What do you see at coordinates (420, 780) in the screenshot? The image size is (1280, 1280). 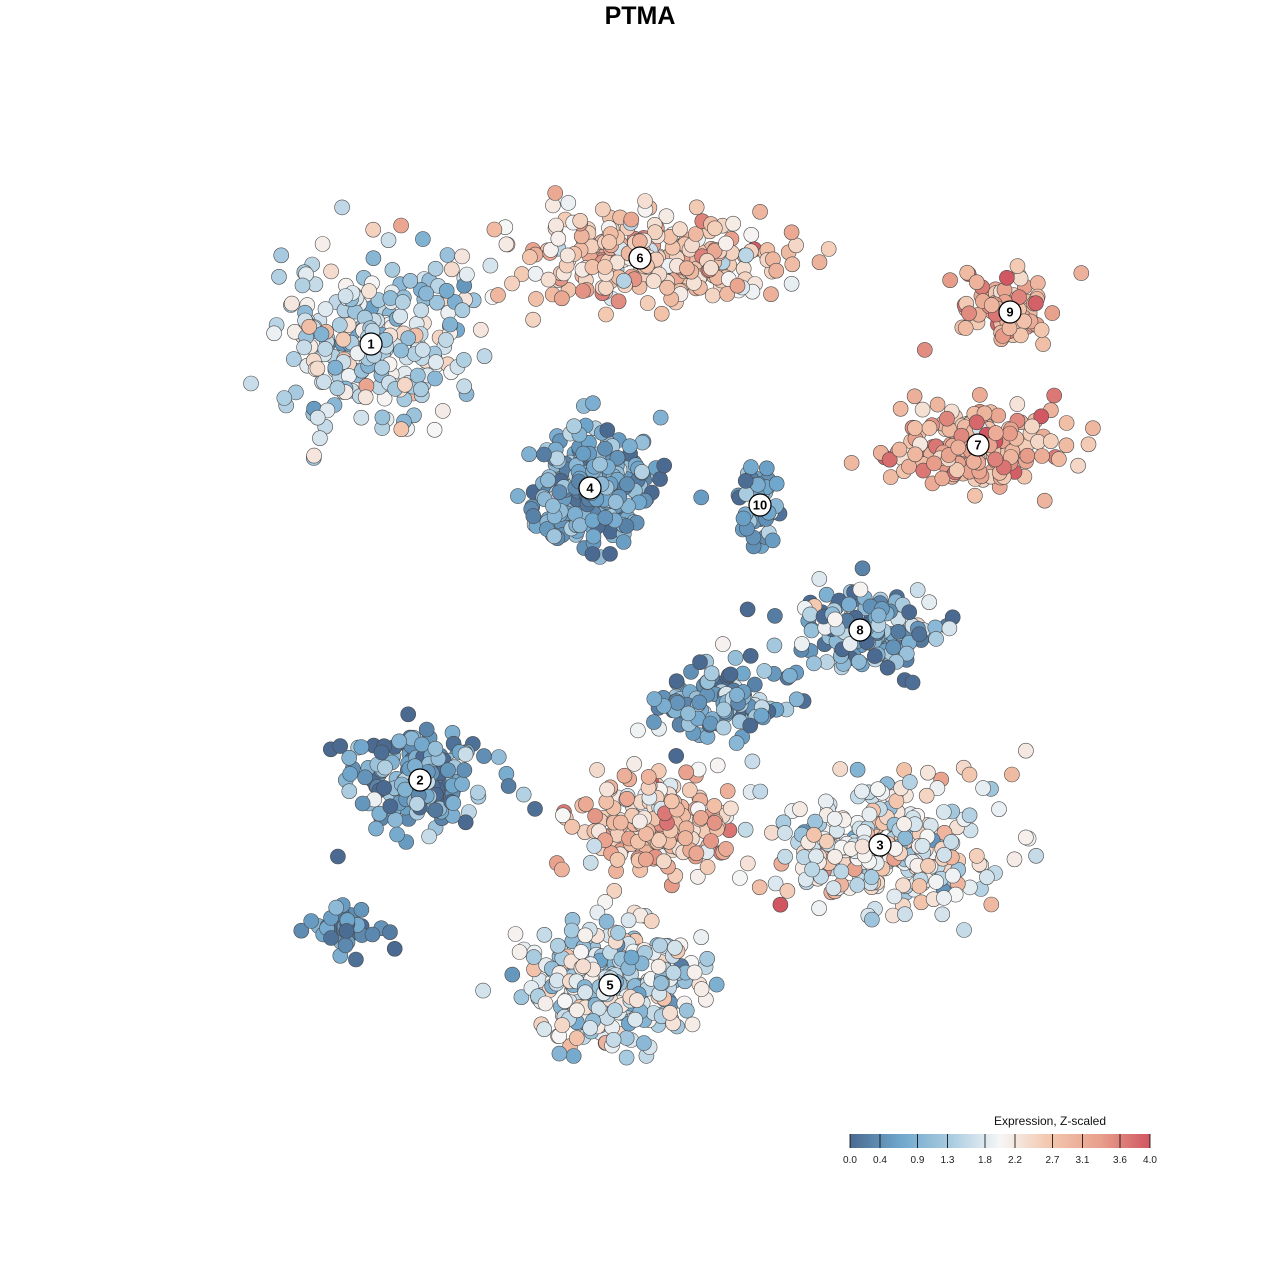 I see `cluster-label-badge` at bounding box center [420, 780].